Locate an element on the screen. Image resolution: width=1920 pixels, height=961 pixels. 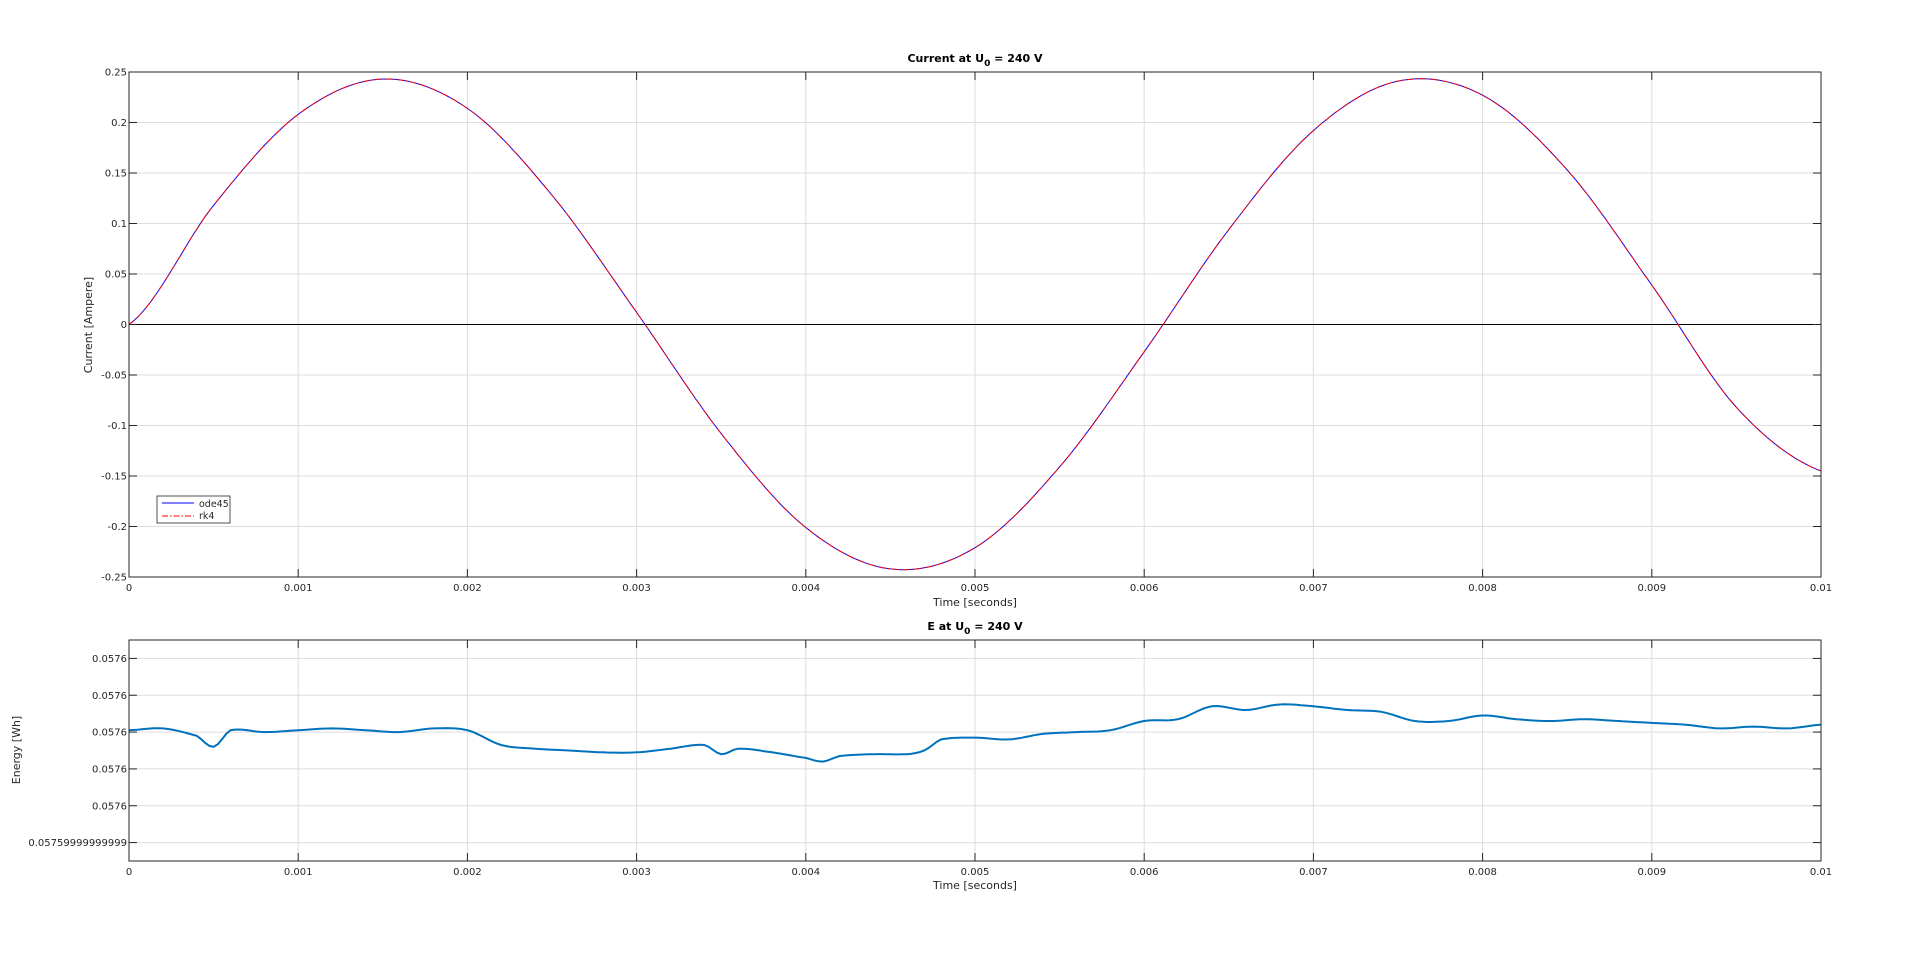
current-legend: ode45 rk4 is located at coordinates (193, 509).